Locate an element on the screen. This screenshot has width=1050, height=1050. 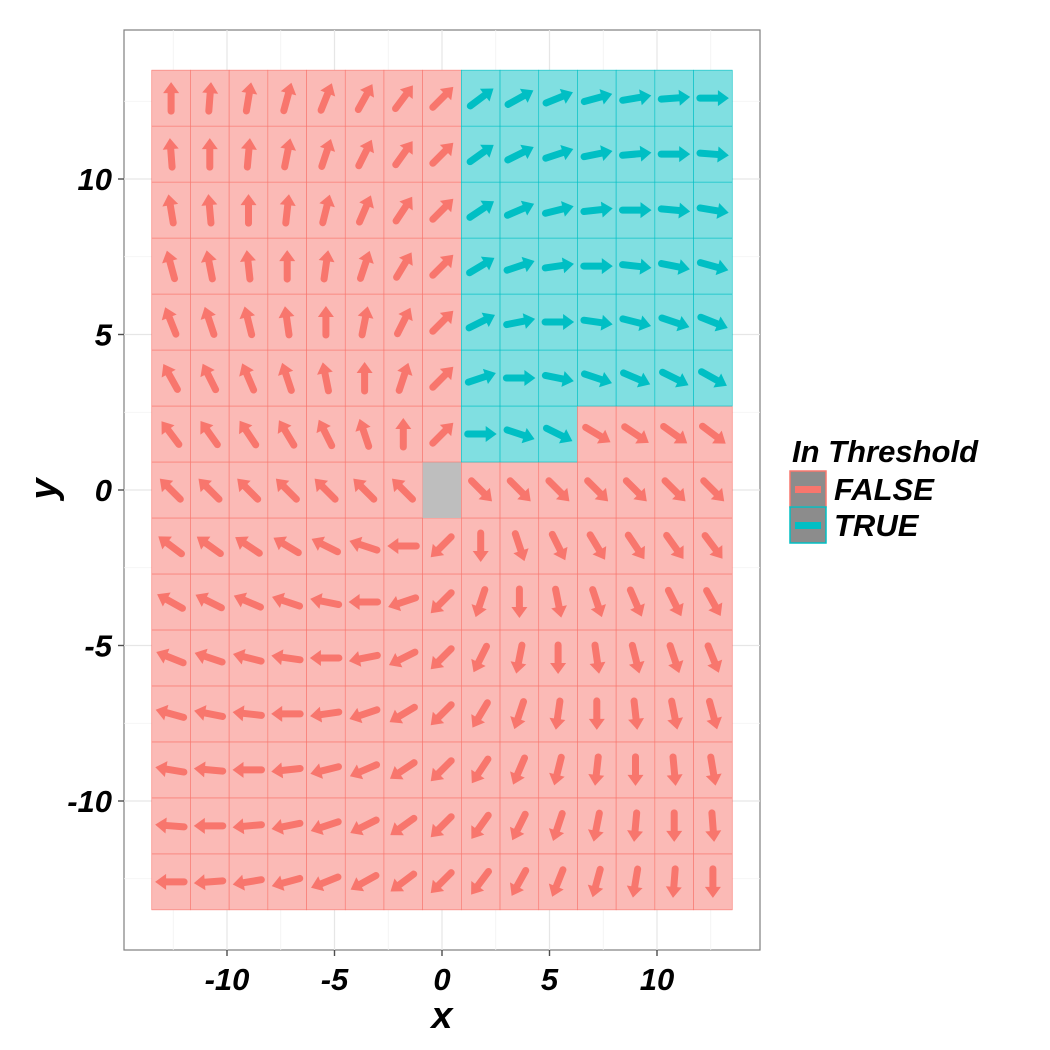
x-axis-title: x is located at coordinates (441, 1016).